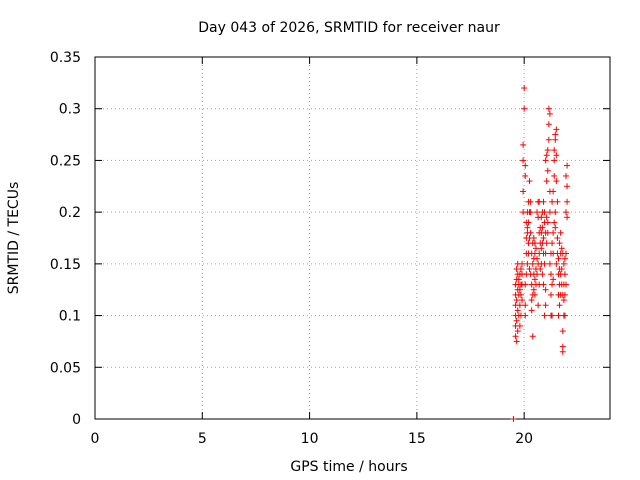  What do you see at coordinates (70, 110) in the screenshot?
I see `y-tick-label: 0.3` at bounding box center [70, 110].